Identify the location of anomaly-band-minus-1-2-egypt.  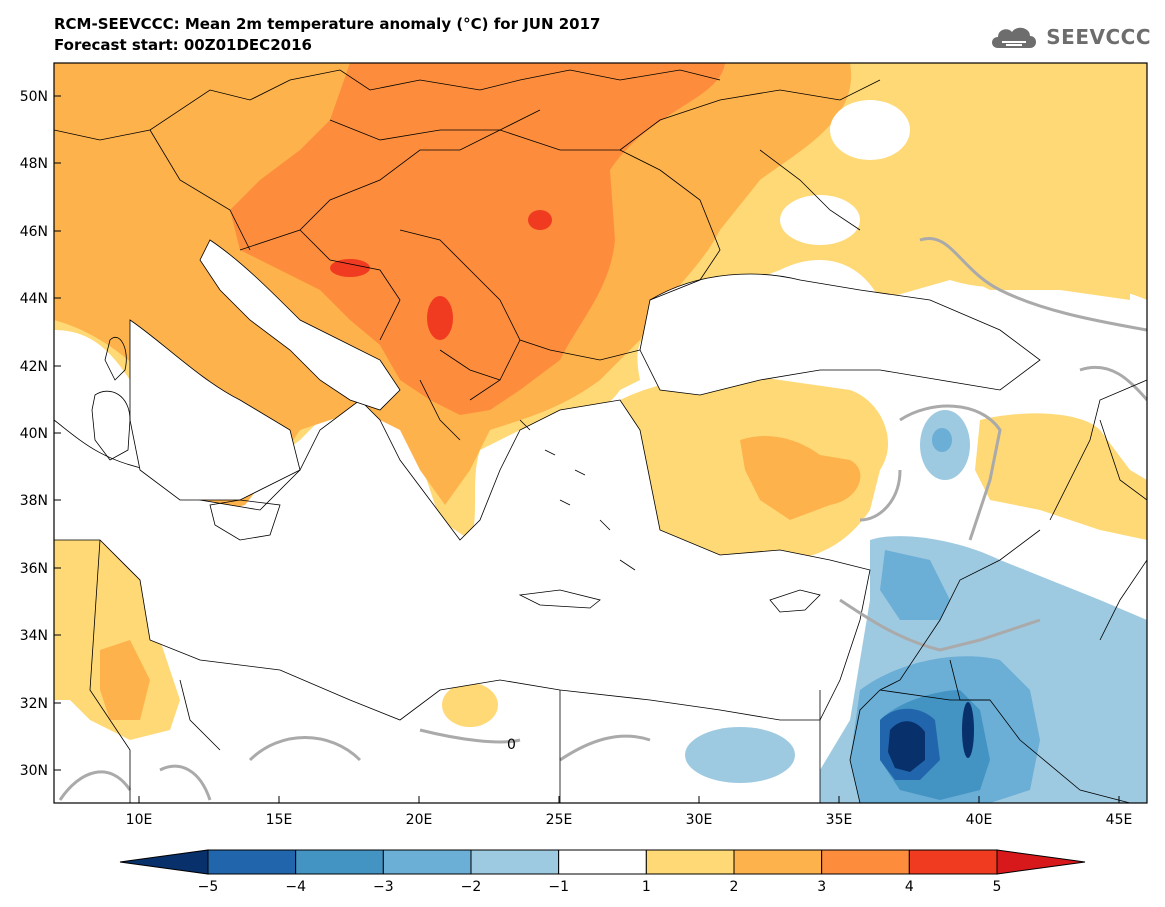
(740, 755).